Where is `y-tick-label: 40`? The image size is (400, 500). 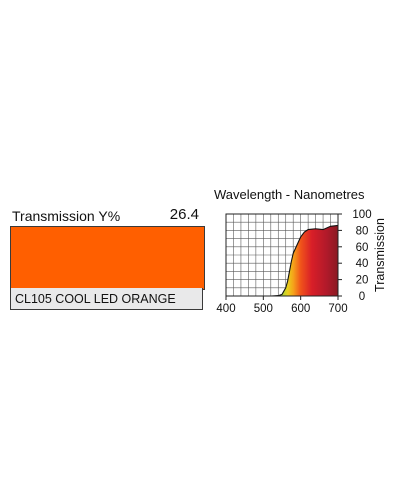
y-tick-label: 40 is located at coordinates (362, 264).